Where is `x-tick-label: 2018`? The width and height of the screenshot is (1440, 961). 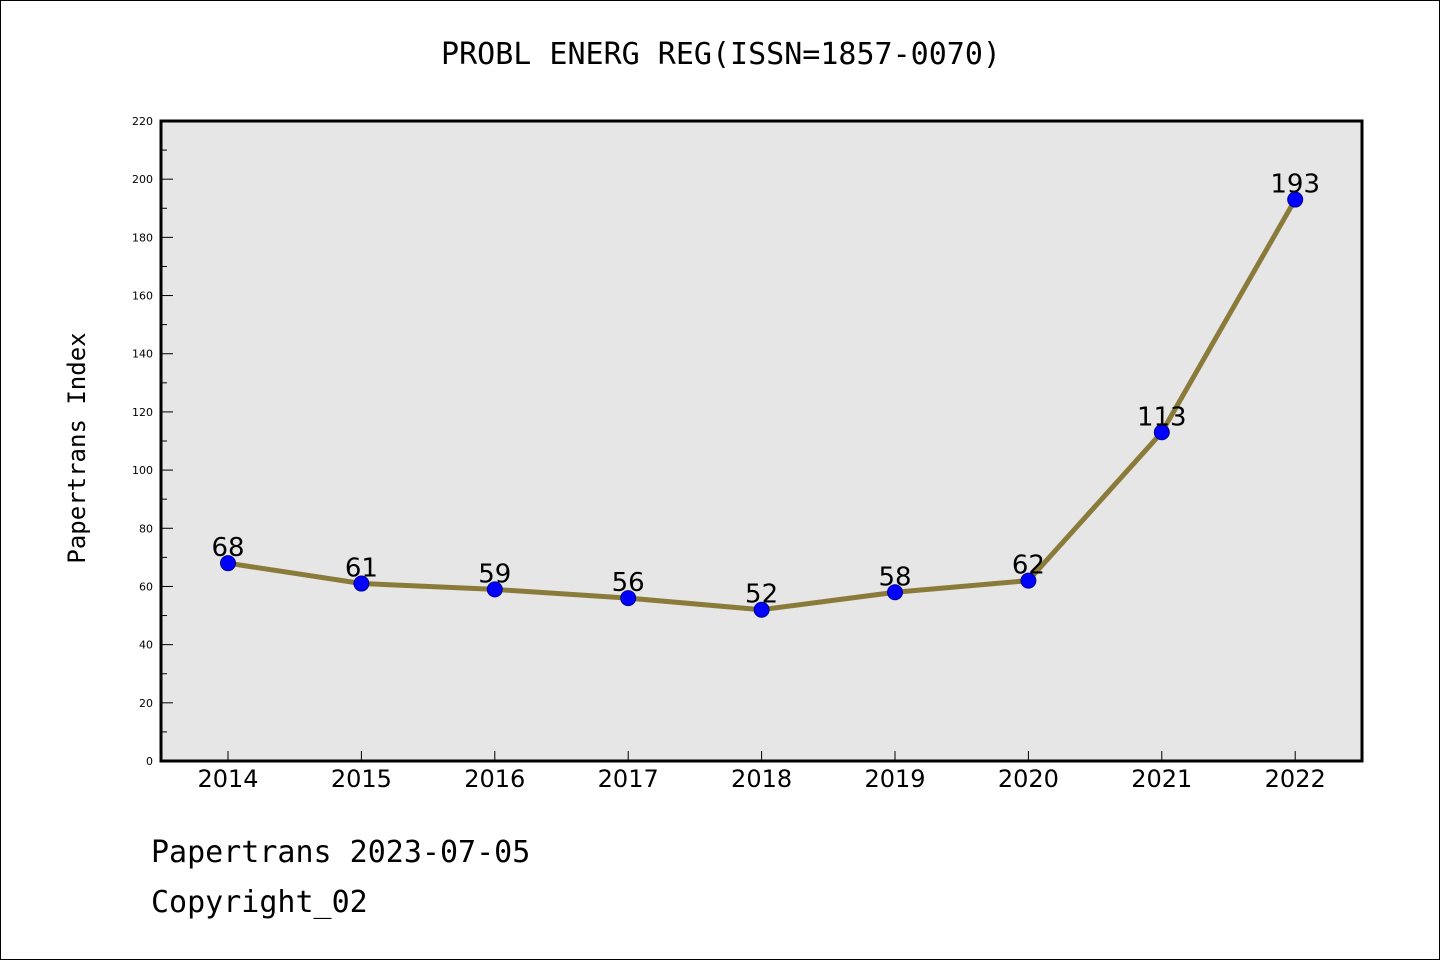 x-tick-label: 2018 is located at coordinates (761, 779).